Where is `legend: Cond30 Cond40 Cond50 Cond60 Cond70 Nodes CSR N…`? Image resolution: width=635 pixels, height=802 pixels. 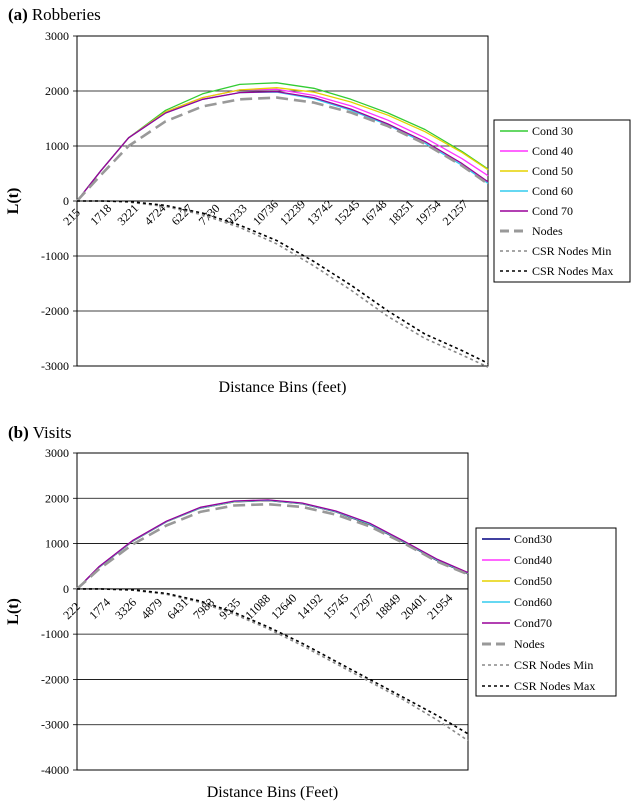
legend: Cond30 Cond40 Cond50 Cond60 Cond70 Nodes CSR N… is located at coordinates (546, 612).